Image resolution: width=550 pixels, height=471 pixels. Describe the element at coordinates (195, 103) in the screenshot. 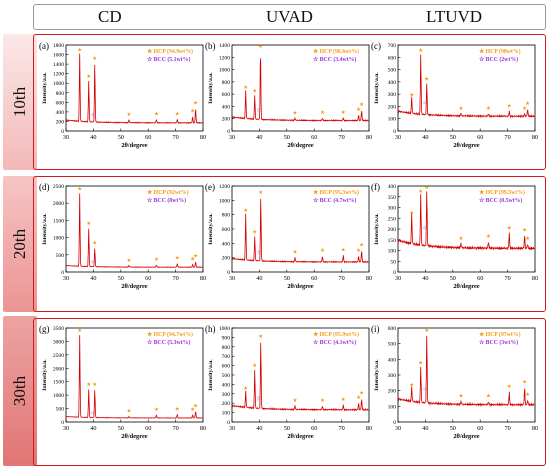

I see `hcp-peak-marker-a: ★` at that location.